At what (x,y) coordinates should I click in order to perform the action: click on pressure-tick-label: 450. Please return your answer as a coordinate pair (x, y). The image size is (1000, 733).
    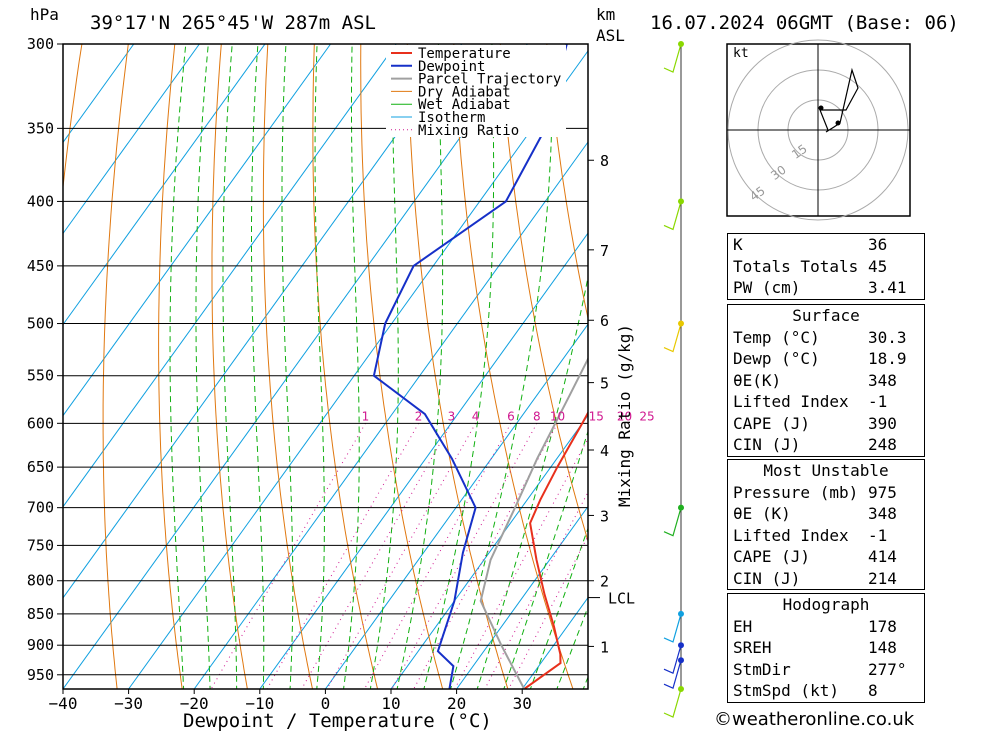
    Looking at the image, I should click on (40, 266).